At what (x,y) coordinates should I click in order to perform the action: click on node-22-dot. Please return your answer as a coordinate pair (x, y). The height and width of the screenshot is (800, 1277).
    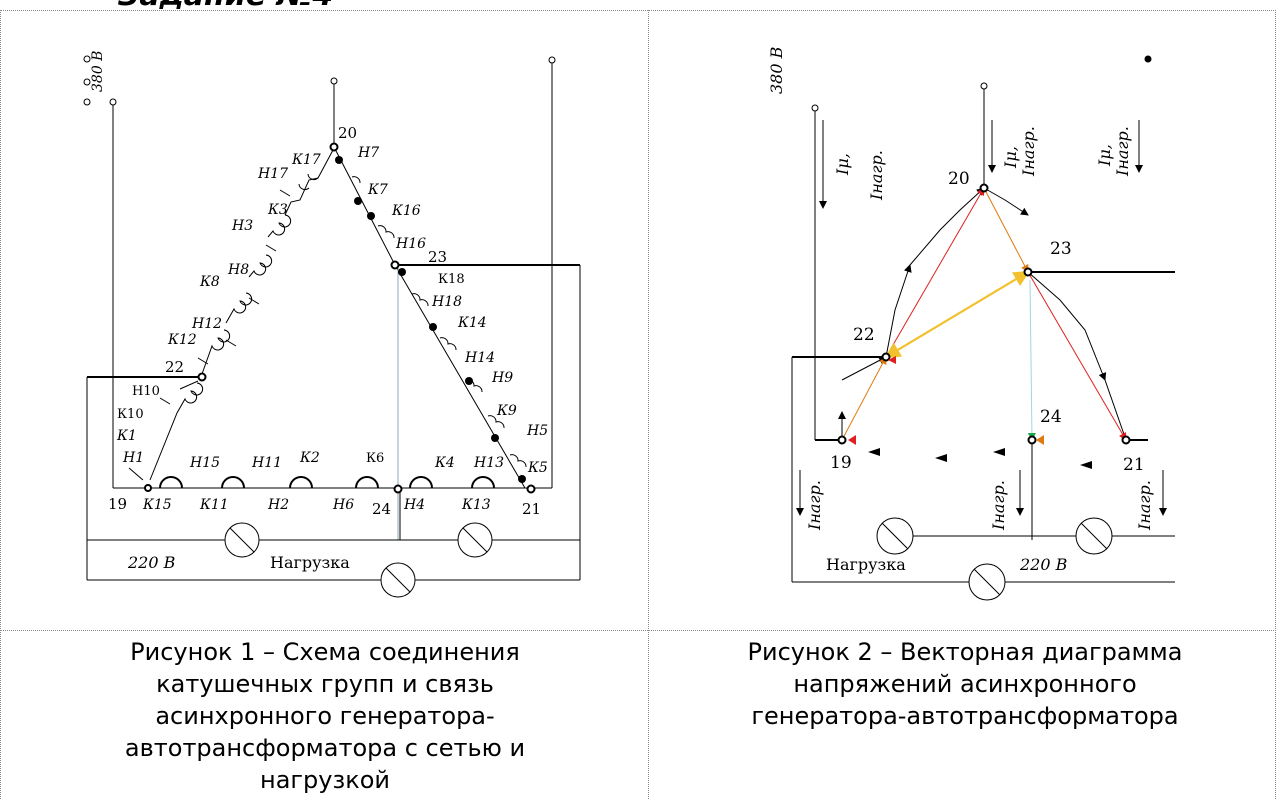
    Looking at the image, I should click on (202, 377).